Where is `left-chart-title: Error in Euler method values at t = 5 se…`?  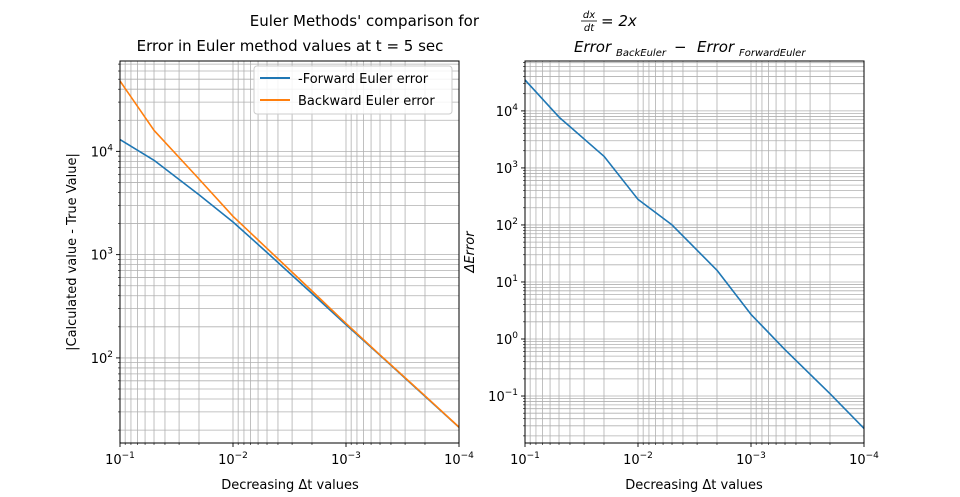 left-chart-title: Error in Euler method values at t = 5 se… is located at coordinates (290, 46).